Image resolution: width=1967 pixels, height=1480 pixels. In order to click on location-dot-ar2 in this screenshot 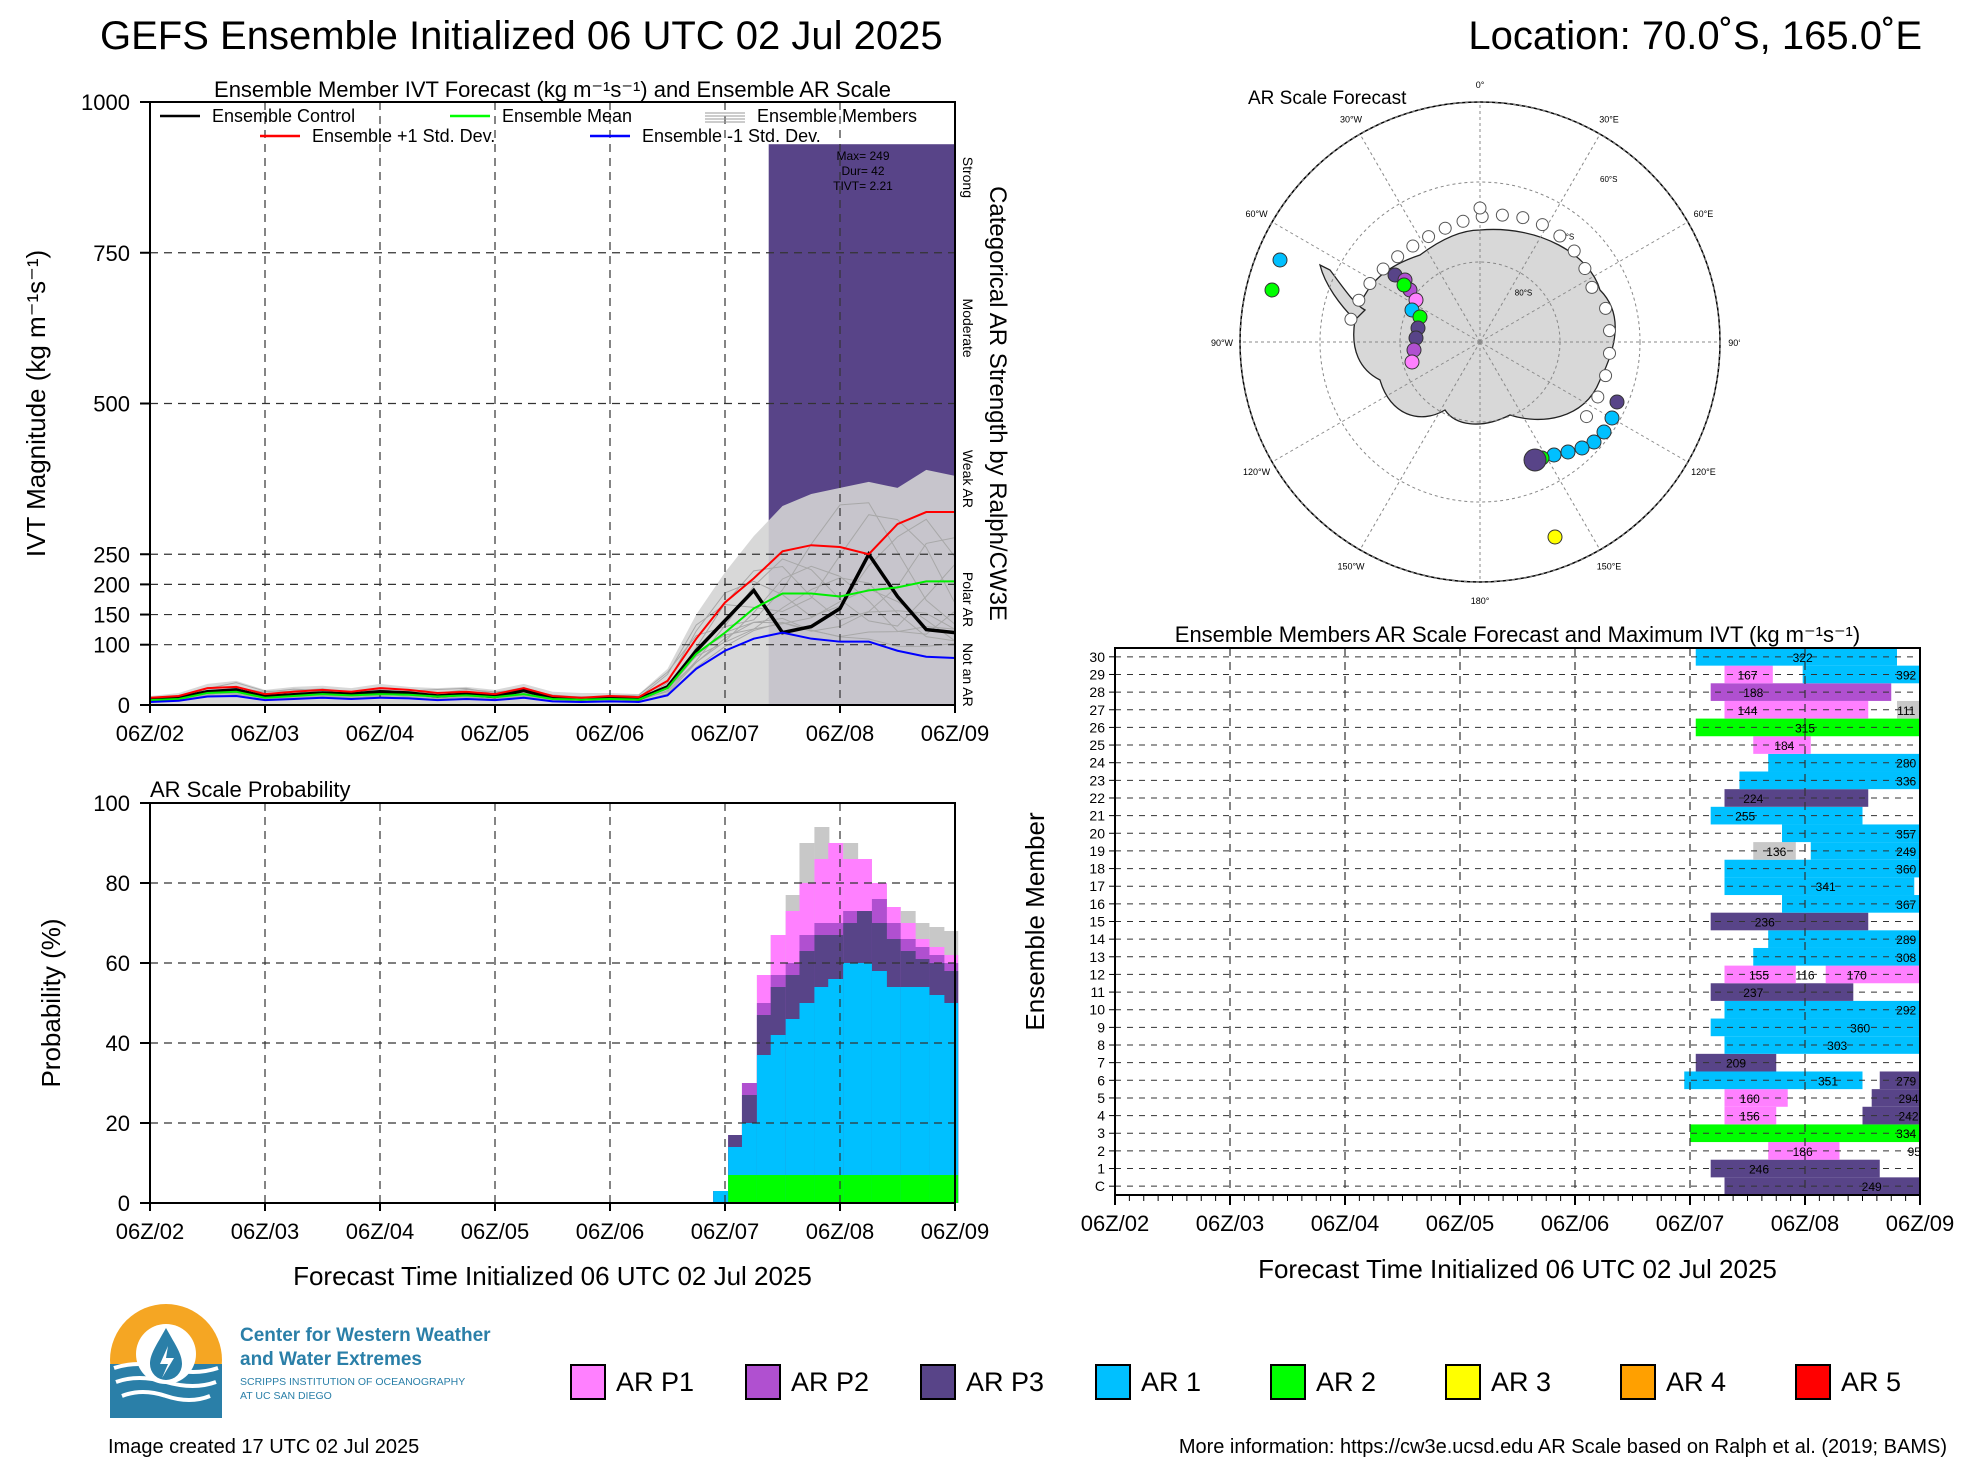, I will do `click(1272, 290)`.